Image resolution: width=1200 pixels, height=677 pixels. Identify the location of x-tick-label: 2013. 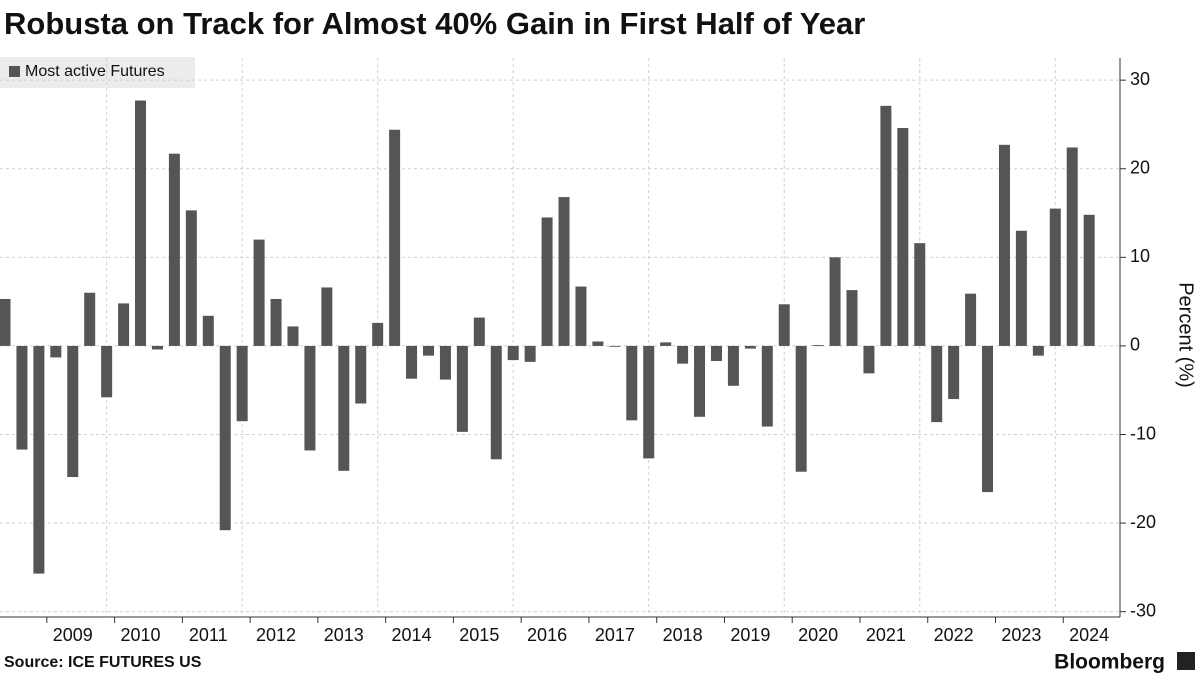
(344, 635).